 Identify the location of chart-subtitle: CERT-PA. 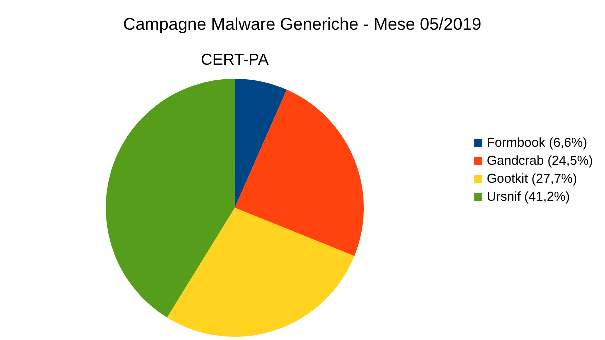
(235, 61).